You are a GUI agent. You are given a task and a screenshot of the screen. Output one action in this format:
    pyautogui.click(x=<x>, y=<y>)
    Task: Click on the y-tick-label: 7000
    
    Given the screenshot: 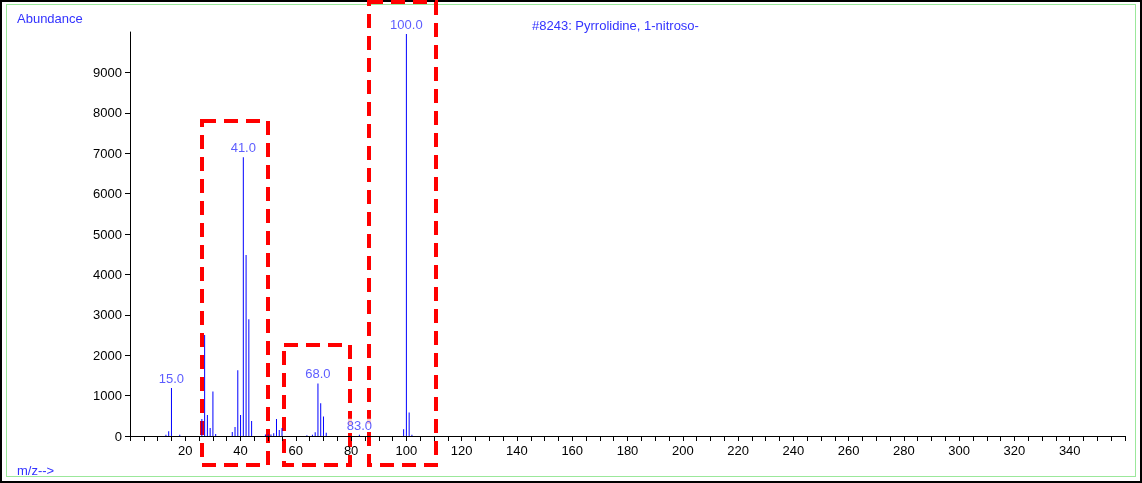 What is the action you would take?
    pyautogui.click(x=107, y=153)
    